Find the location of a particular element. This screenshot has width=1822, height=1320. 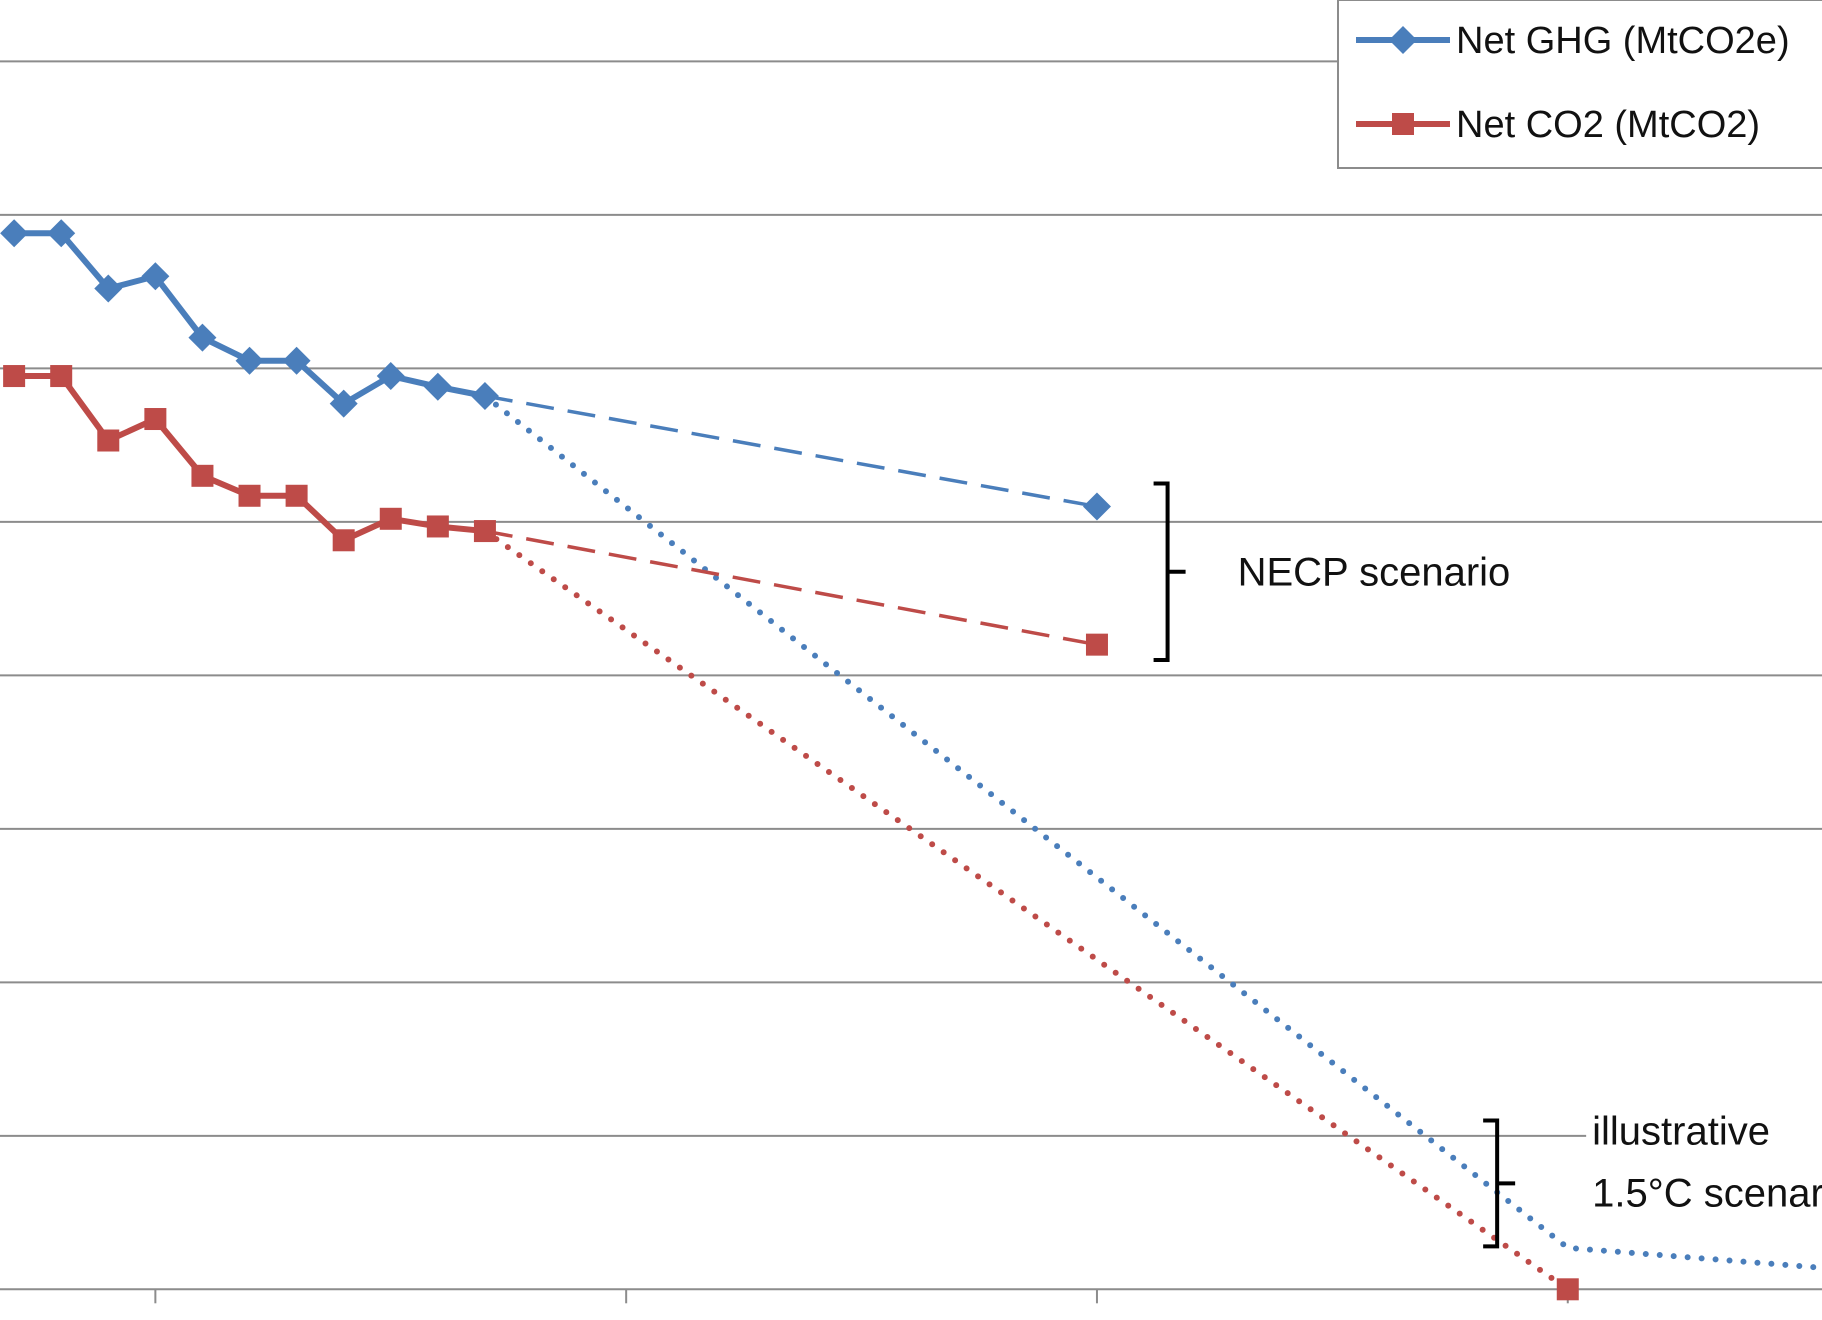

legend: Net GHG (MtCO2e) Net CO2 (MtCO2) is located at coordinates (1579, 84).